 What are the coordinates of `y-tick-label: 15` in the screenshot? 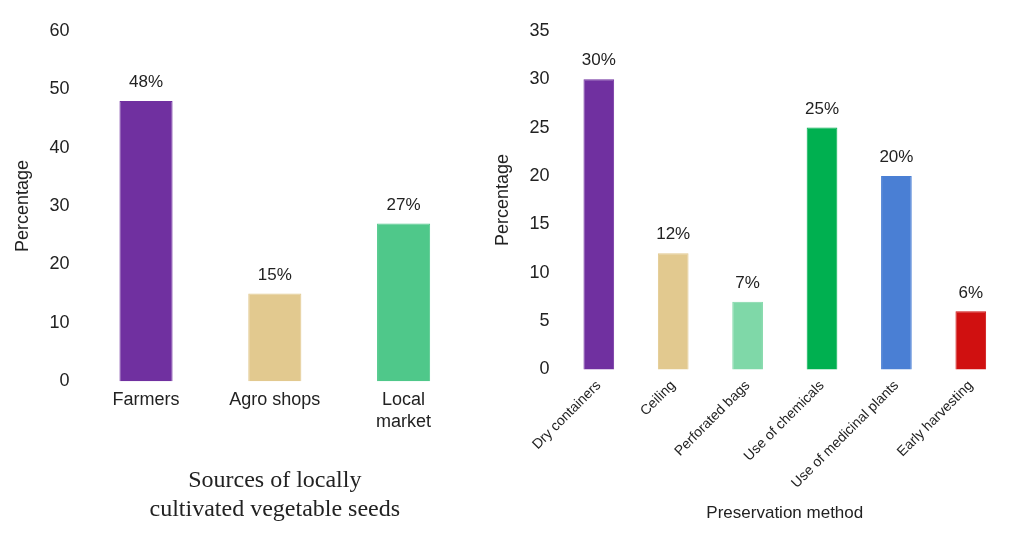 It's located at (539, 223).